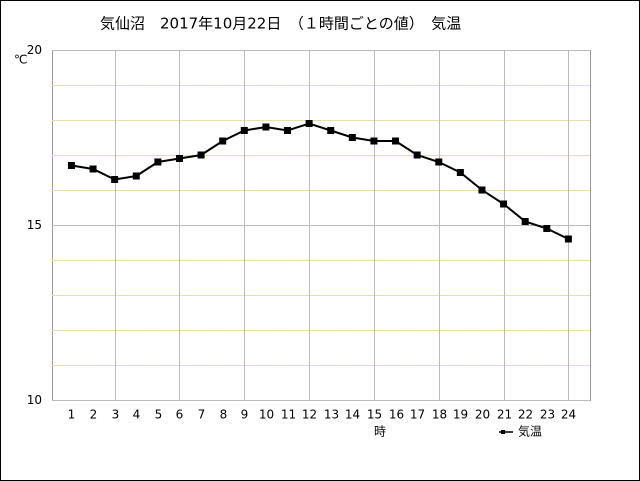 The image size is (640, 481). I want to click on legend-marker, so click(503, 432).